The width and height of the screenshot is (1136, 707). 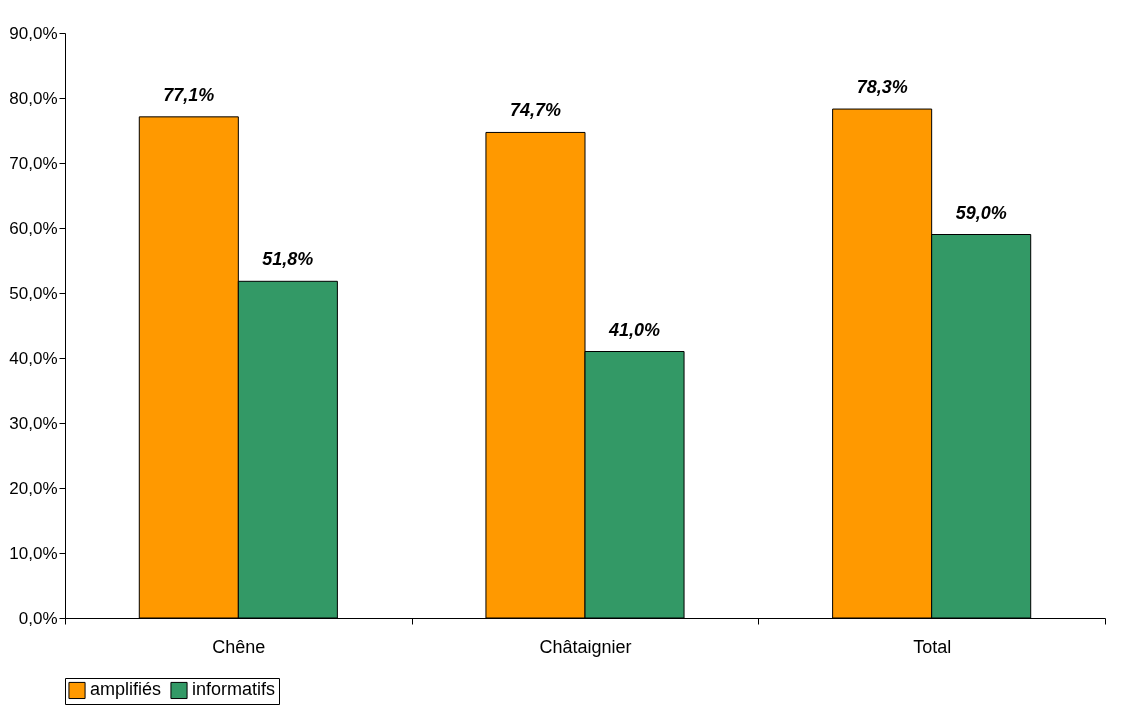 I want to click on data-label: 59,0%, so click(x=981, y=212).